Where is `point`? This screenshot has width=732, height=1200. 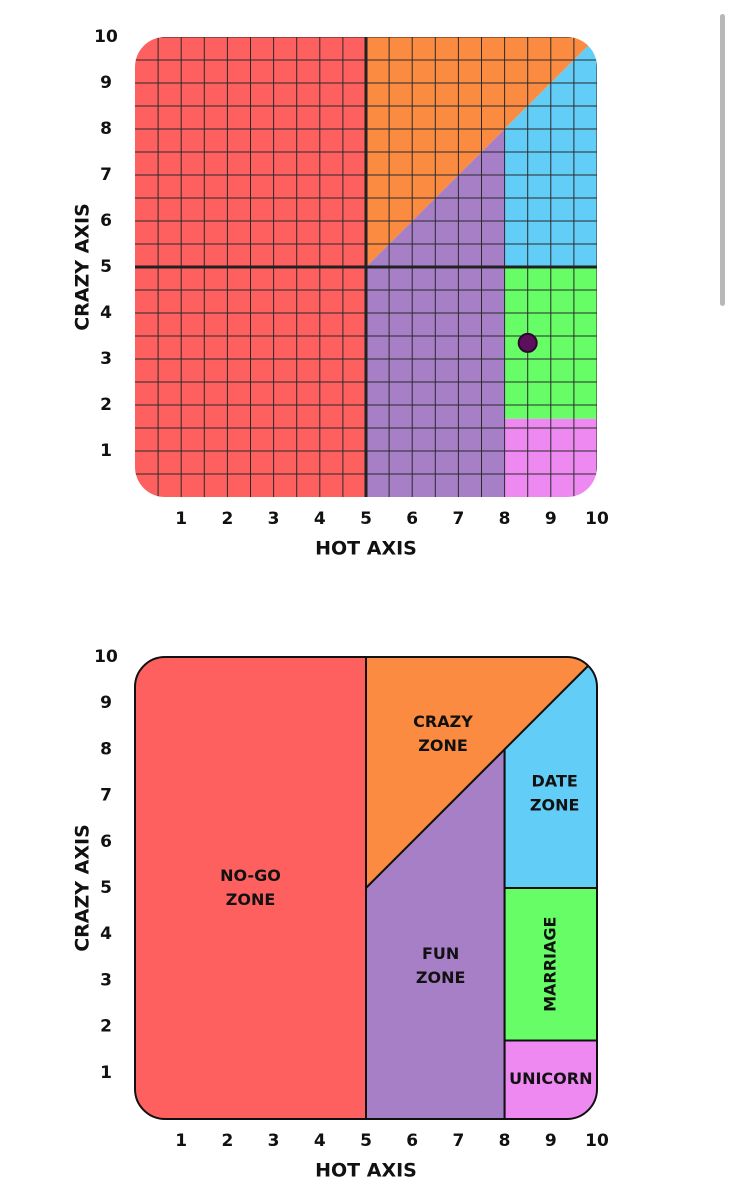
point is located at coordinates (527, 342).